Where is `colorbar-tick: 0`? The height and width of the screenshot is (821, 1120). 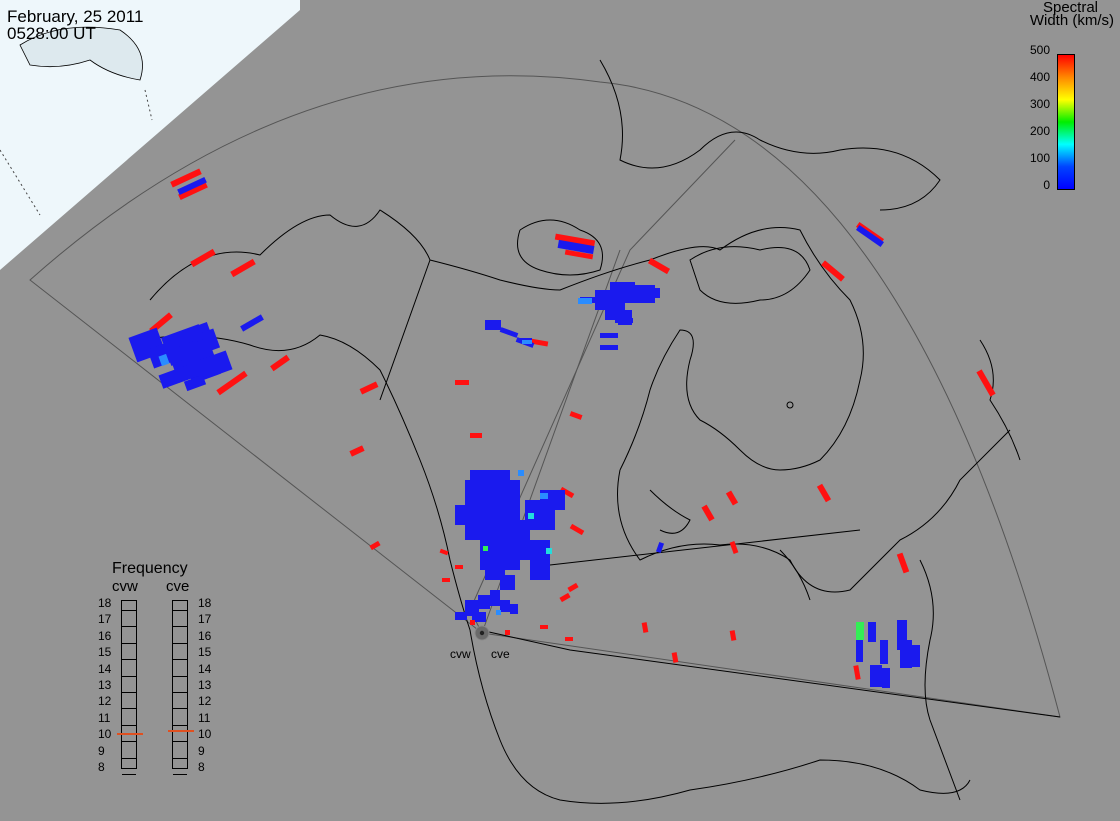 colorbar-tick: 0 is located at coordinates (1046, 185).